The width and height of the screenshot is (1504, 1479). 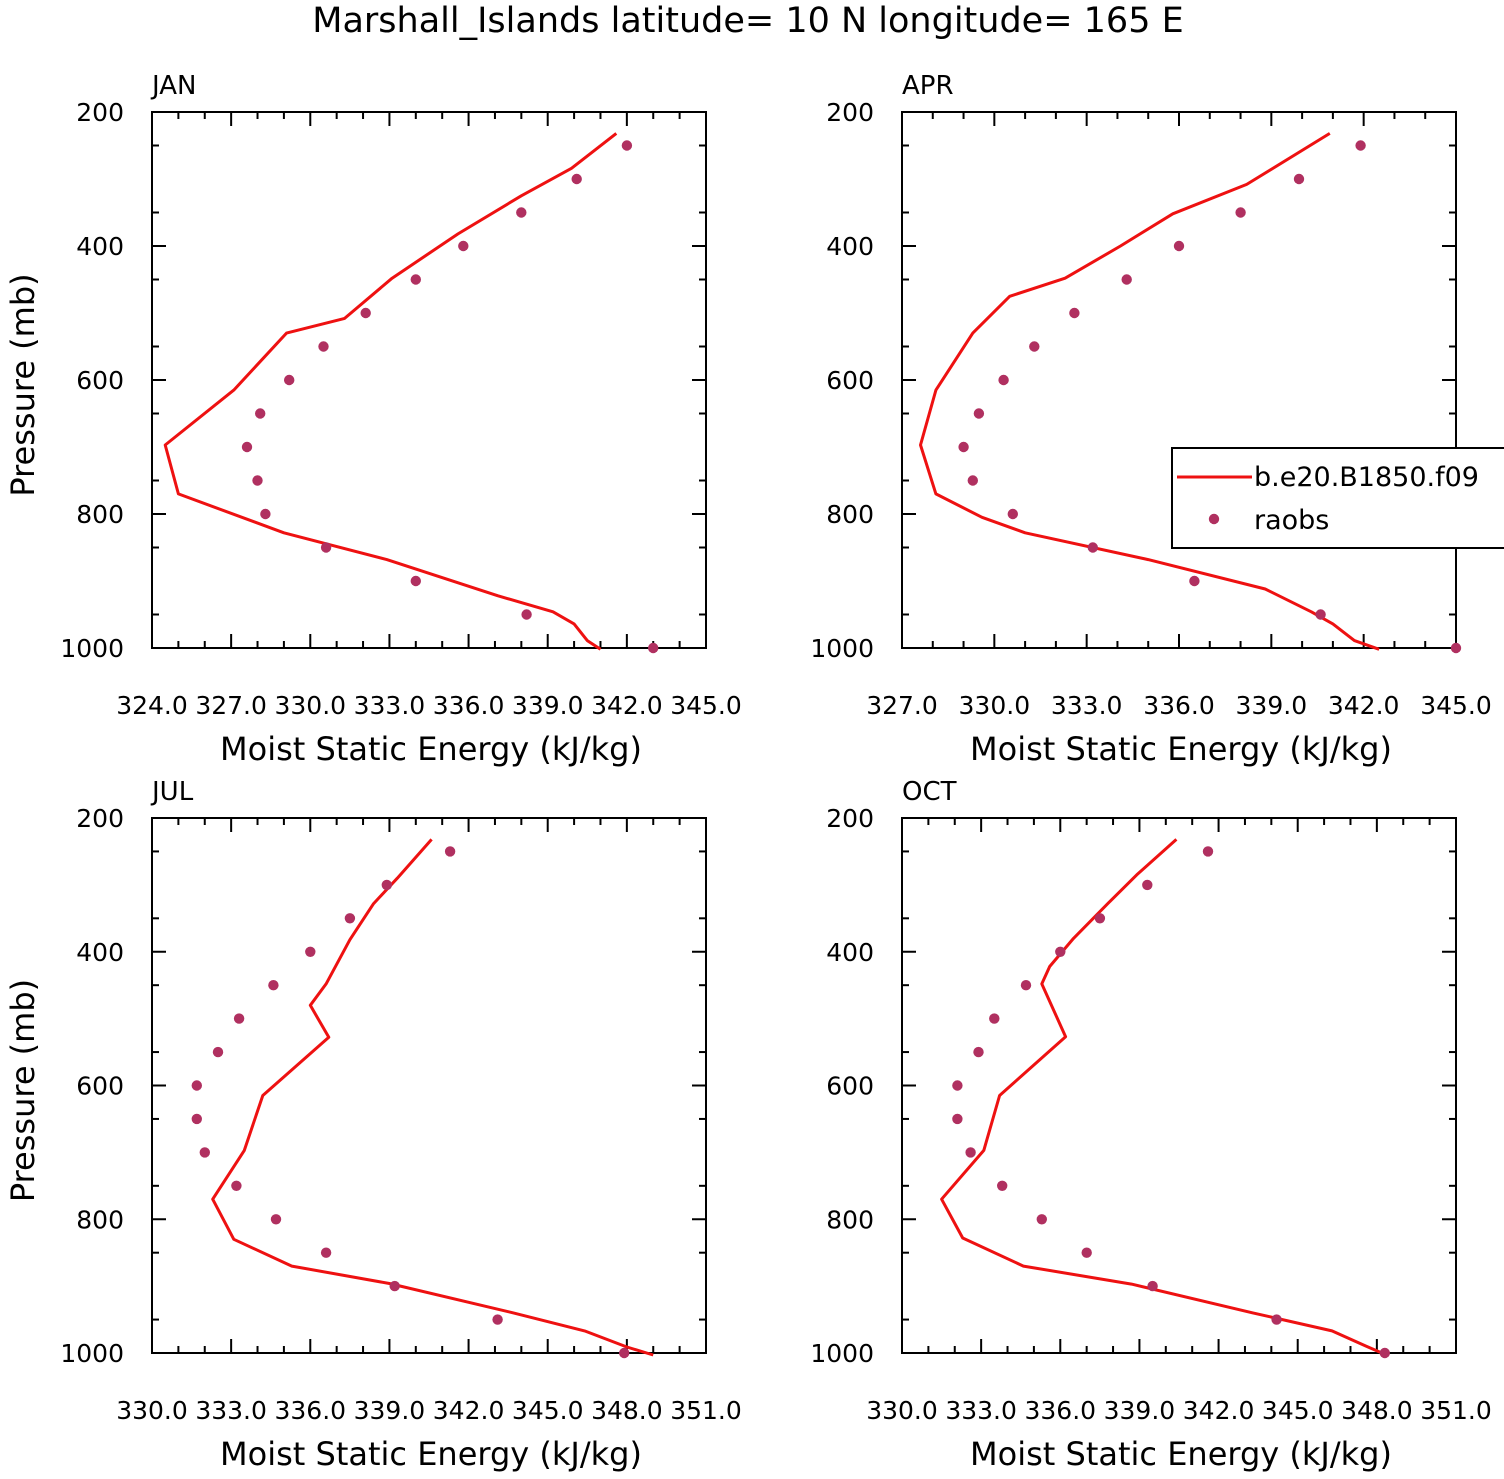 I want to click on p3-xtick-label: 342.0, so click(x=1219, y=1410).